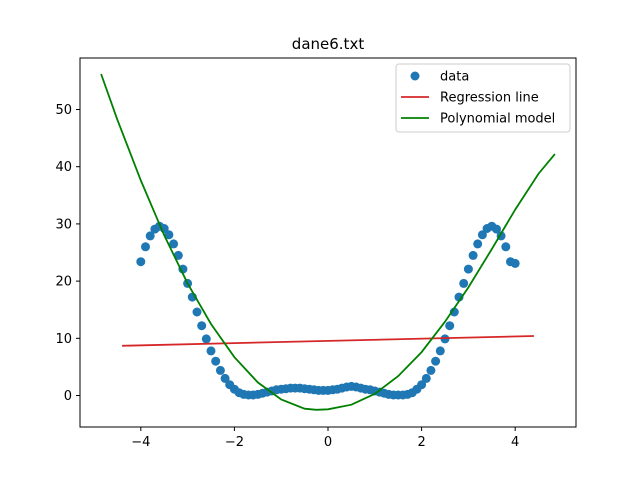 The image size is (640, 480). What do you see at coordinates (497, 119) in the screenshot?
I see `legend-label-2: Polynomial model` at bounding box center [497, 119].